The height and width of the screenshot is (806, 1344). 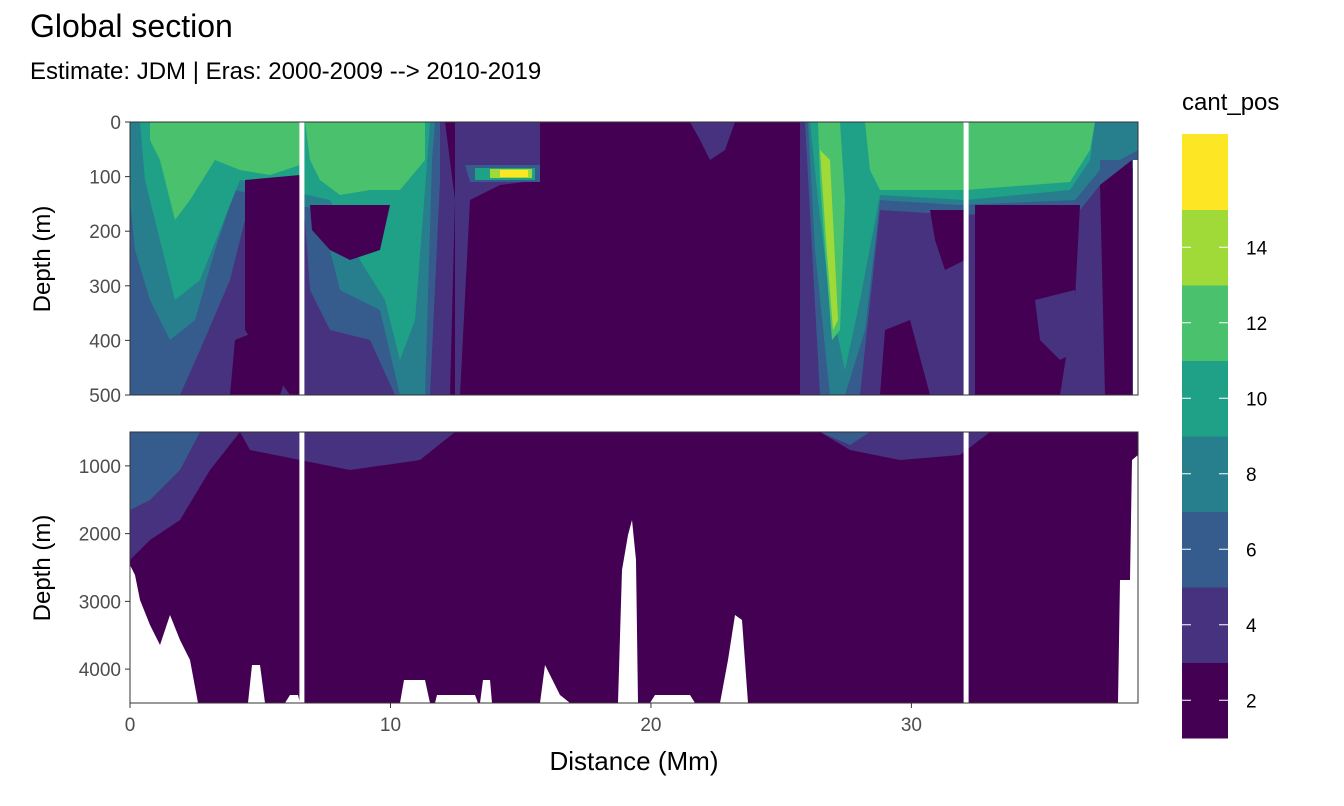 I want to click on seafloor-left, so click(x=164, y=634).